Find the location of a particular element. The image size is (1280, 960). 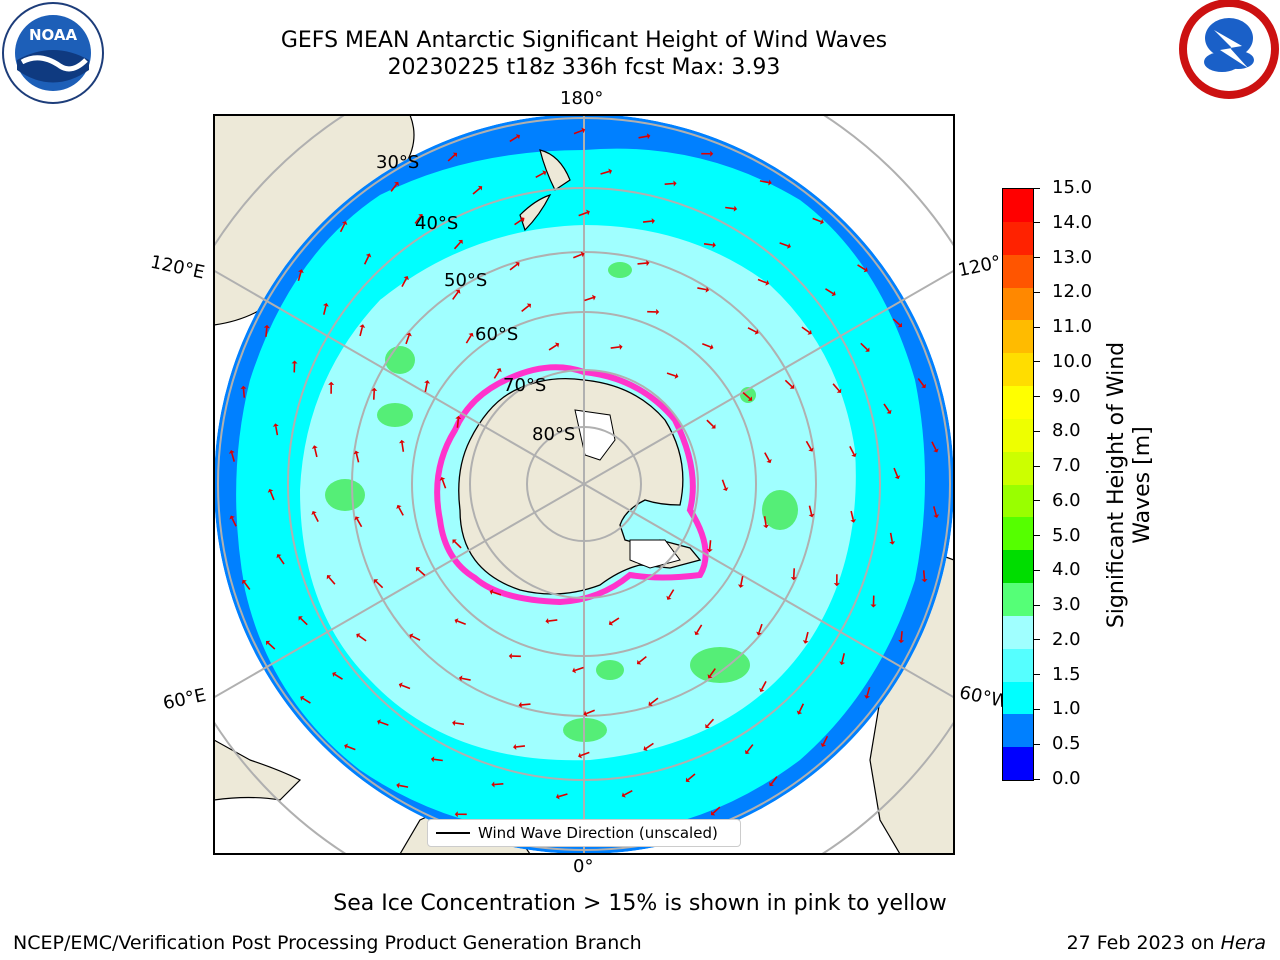

colorbar-label-line2: Waves [m] is located at coordinates (1142, 485).